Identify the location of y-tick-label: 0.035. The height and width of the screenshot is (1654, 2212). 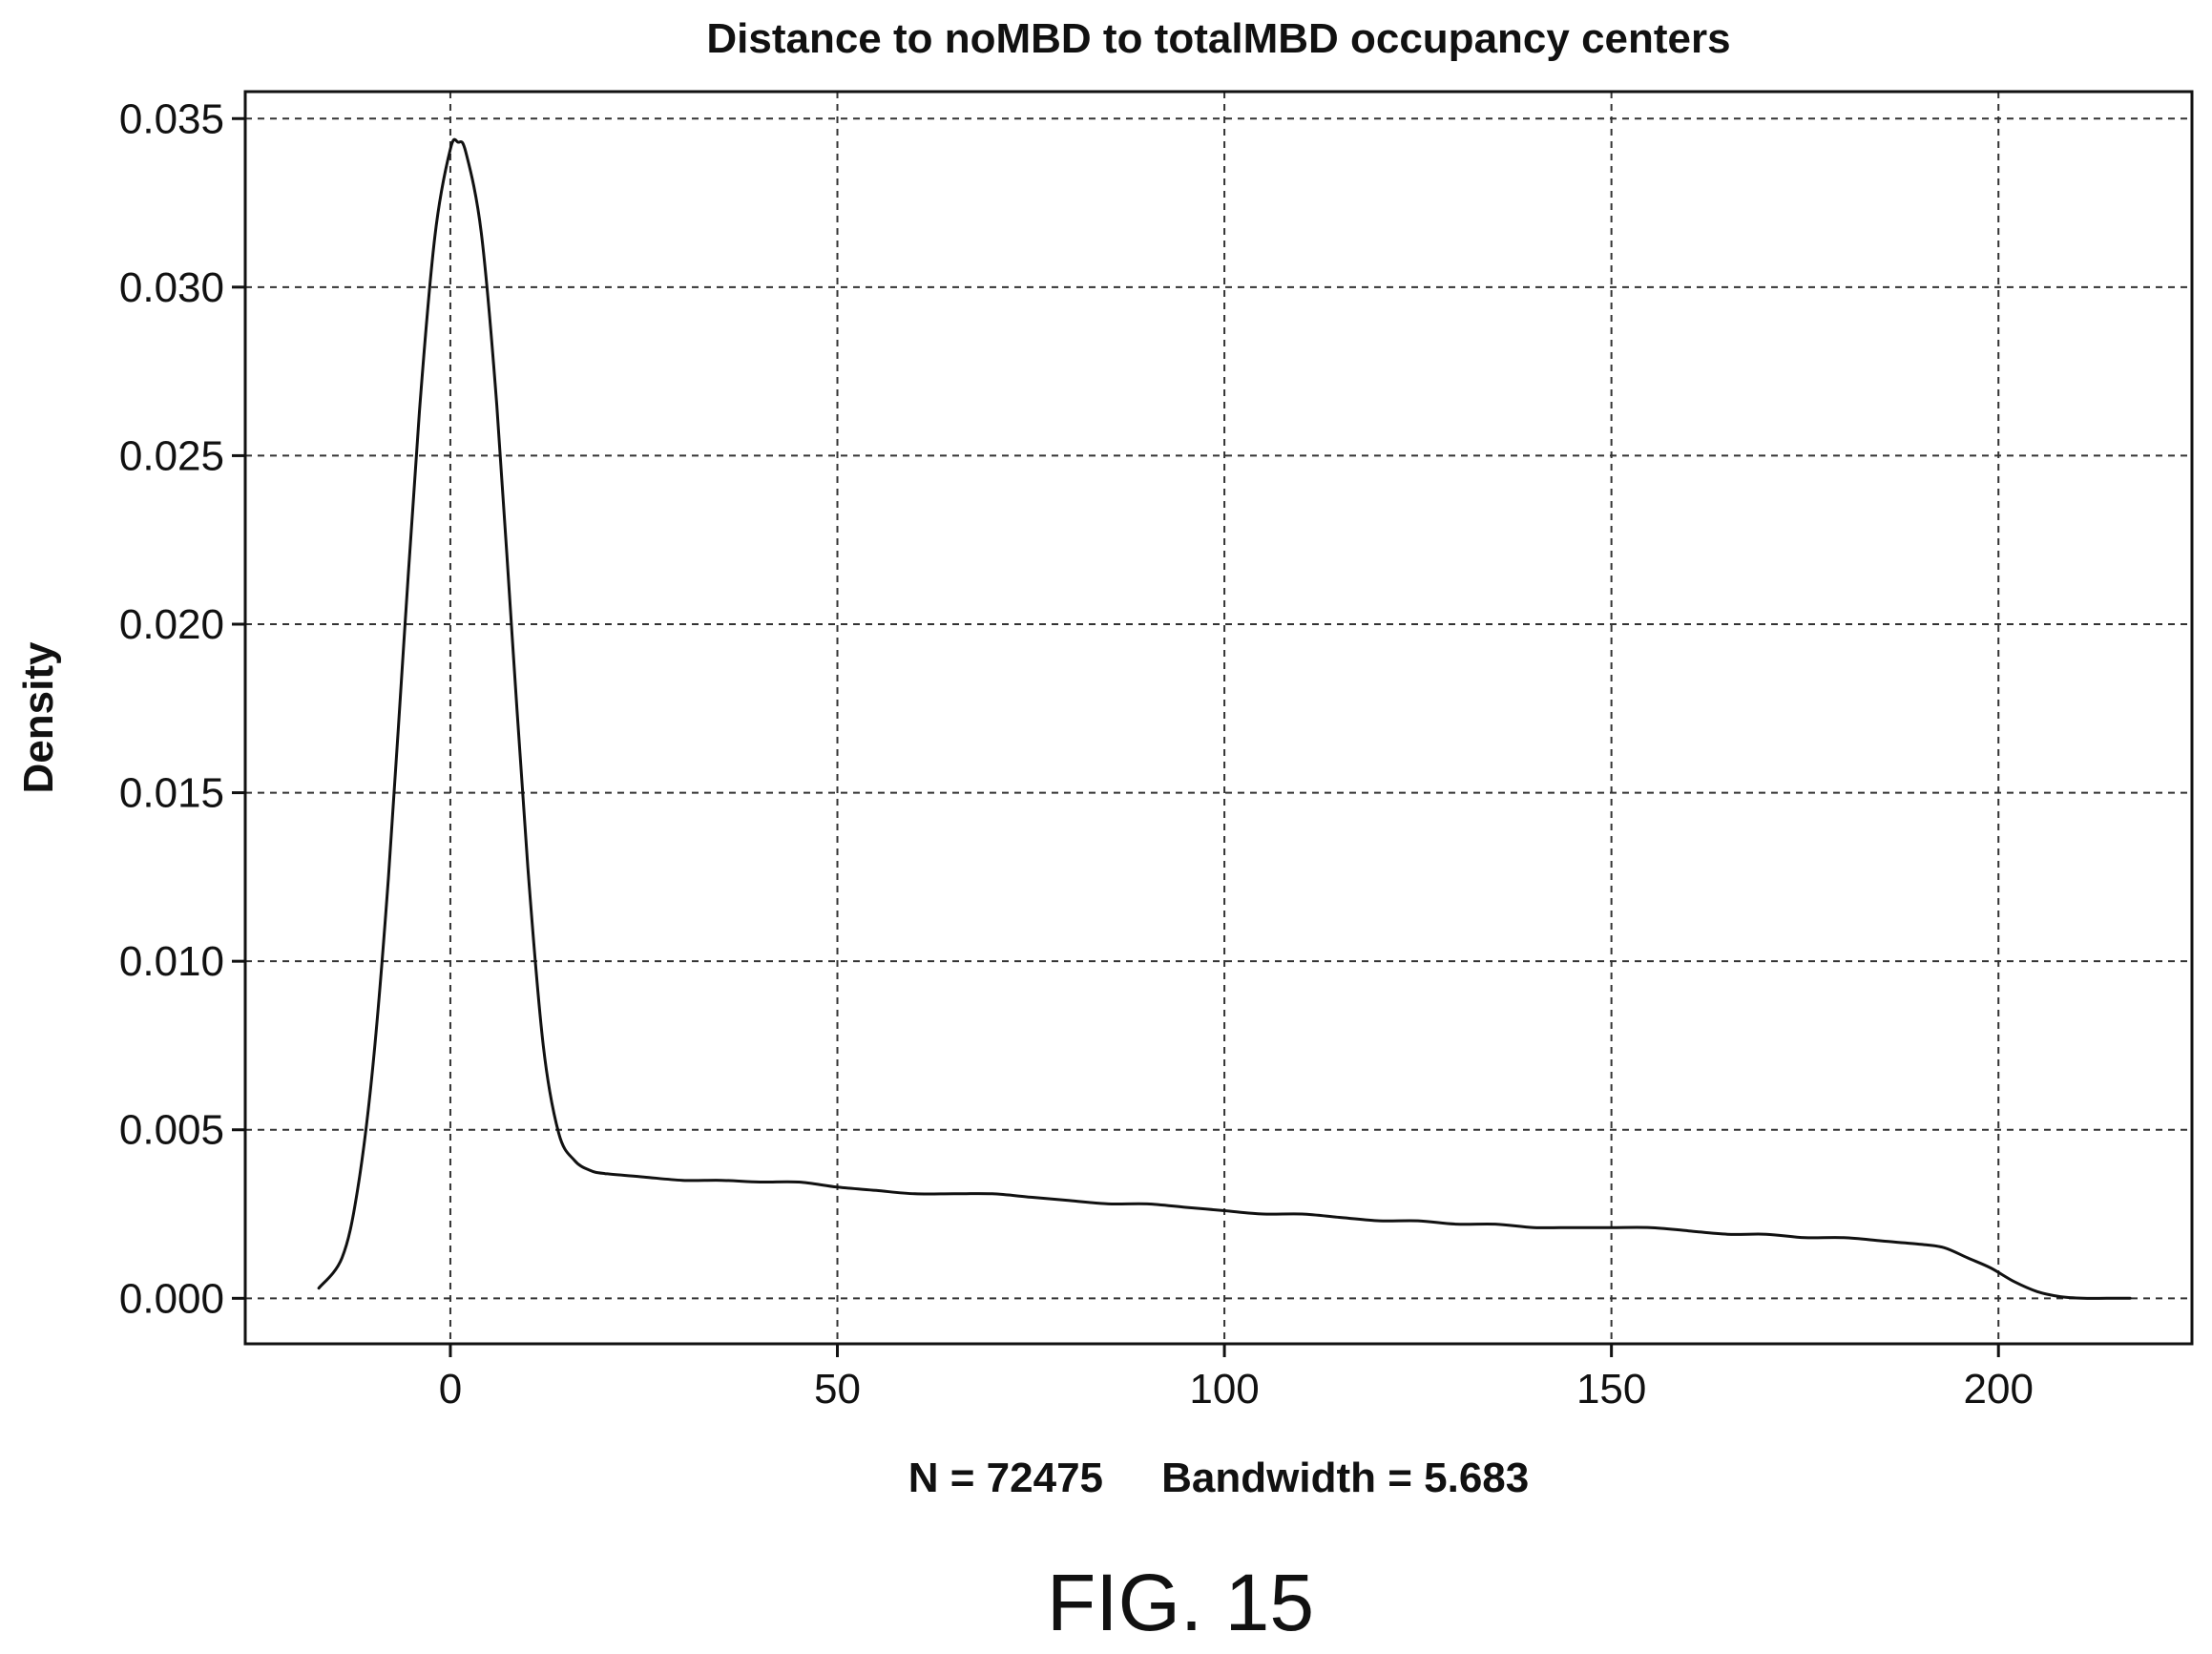
(172, 118).